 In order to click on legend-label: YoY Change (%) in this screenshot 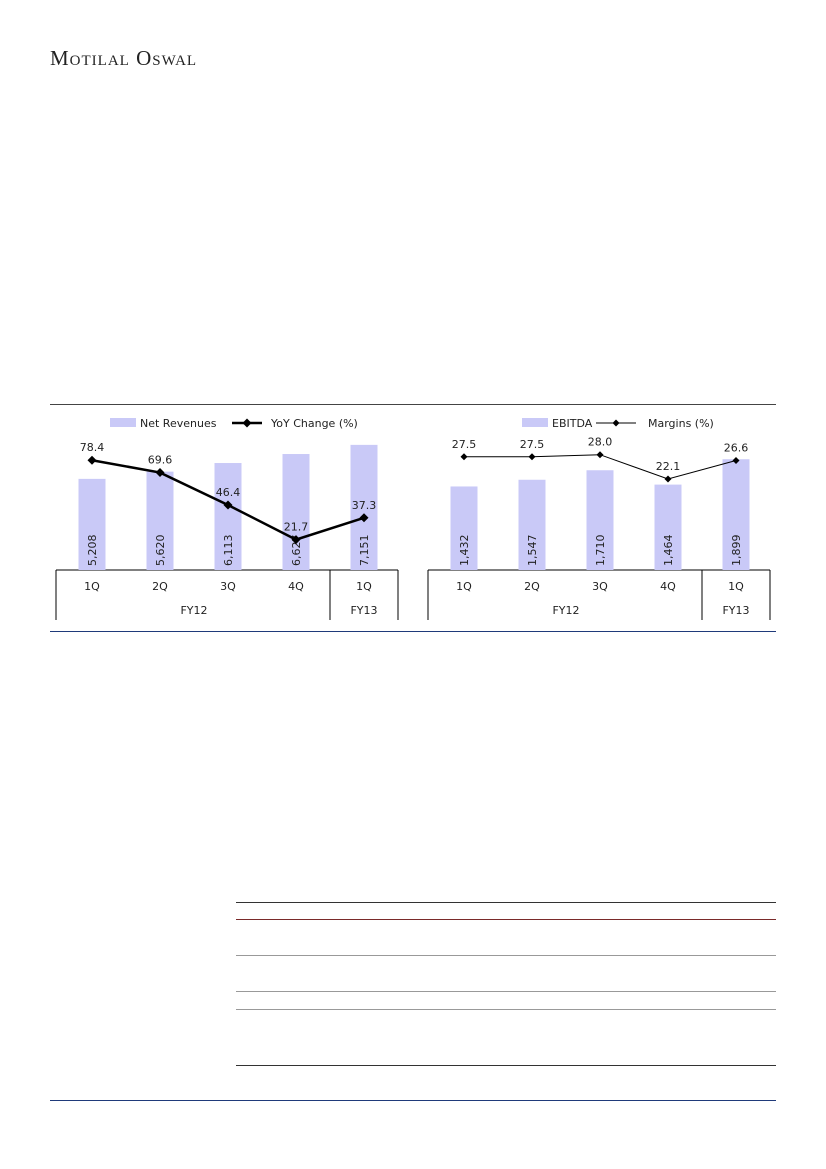, I will do `click(314, 423)`.